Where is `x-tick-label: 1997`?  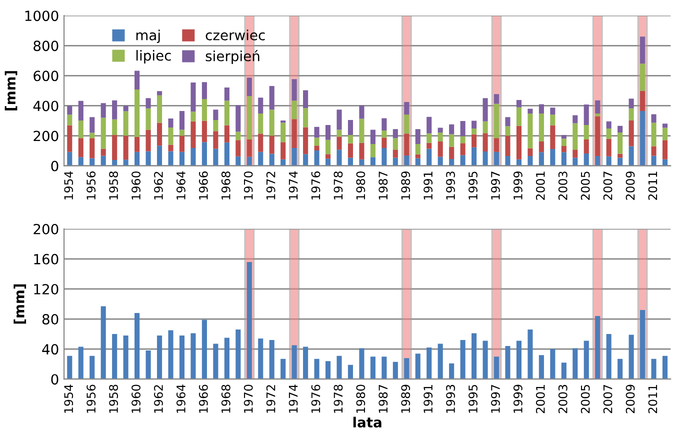
x-tick-label: 1997 is located at coordinates (495, 398).